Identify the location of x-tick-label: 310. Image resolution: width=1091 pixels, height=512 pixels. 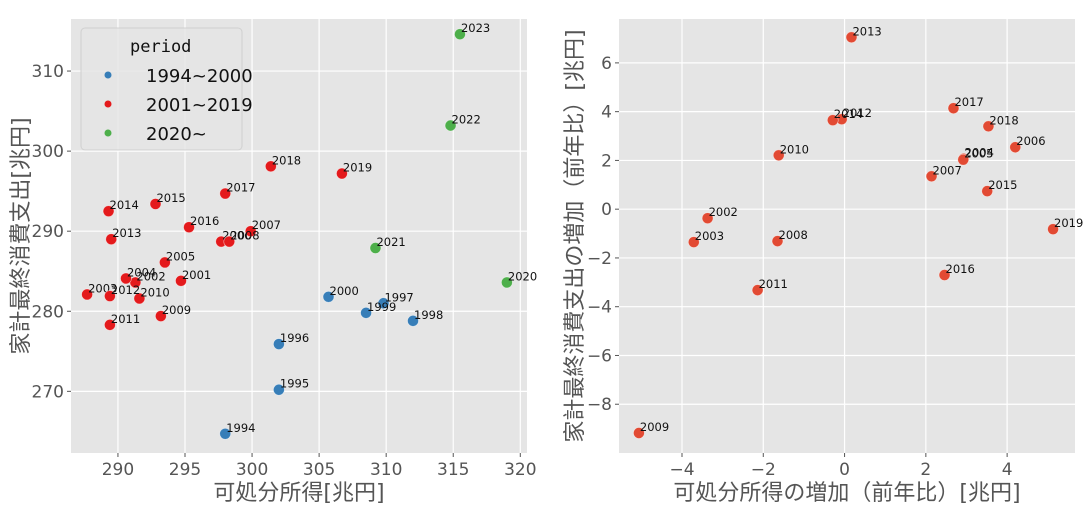
(386, 470).